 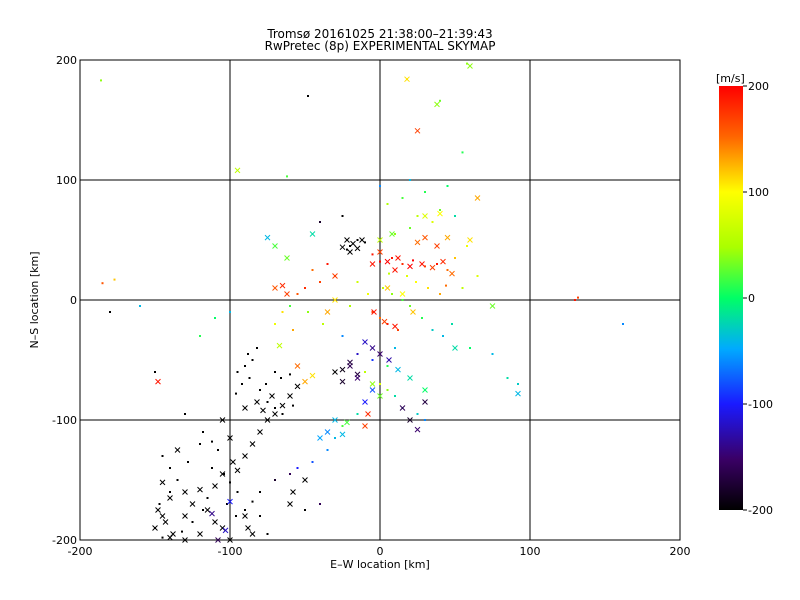 What do you see at coordinates (64, 420) in the screenshot?
I see `y-tick-label: -100` at bounding box center [64, 420].